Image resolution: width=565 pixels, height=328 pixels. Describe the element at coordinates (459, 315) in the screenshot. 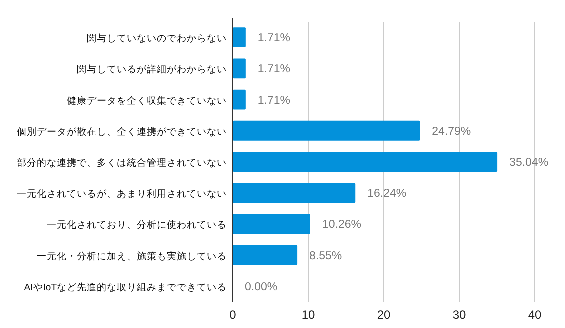

I see `x-tick-label: 30` at that location.